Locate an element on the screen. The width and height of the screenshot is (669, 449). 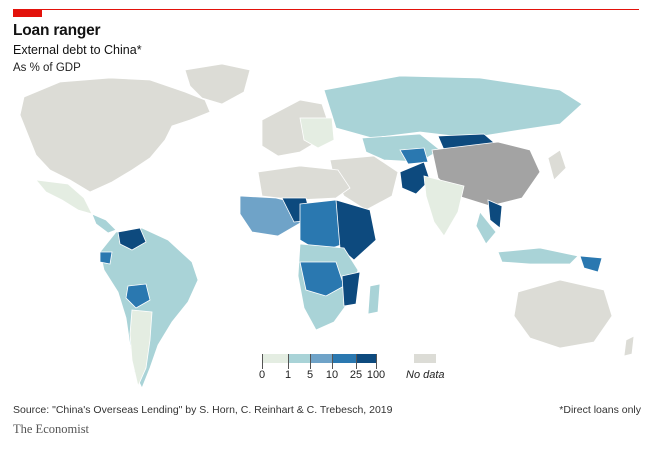
region-central-america is located at coordinates (104, 223).